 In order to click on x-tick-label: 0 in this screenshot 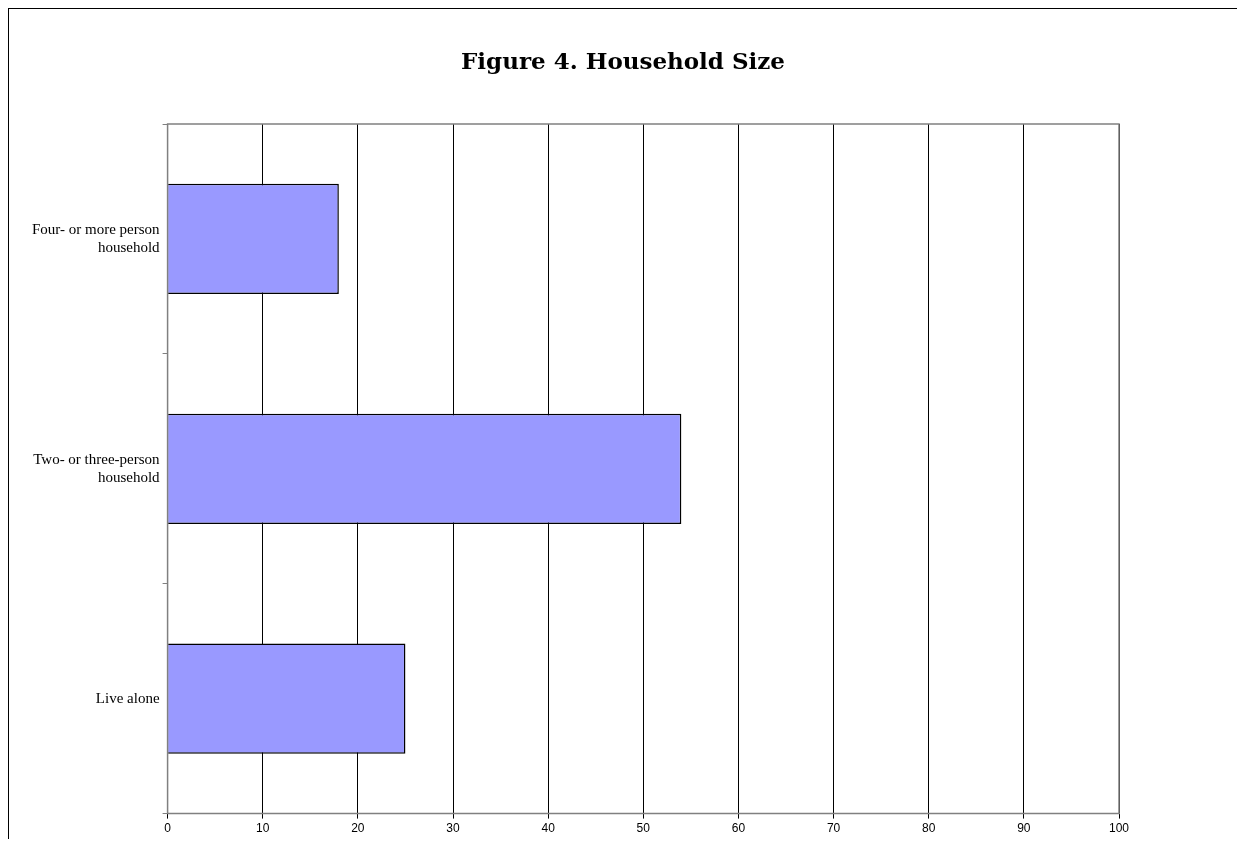, I will do `click(168, 828)`.